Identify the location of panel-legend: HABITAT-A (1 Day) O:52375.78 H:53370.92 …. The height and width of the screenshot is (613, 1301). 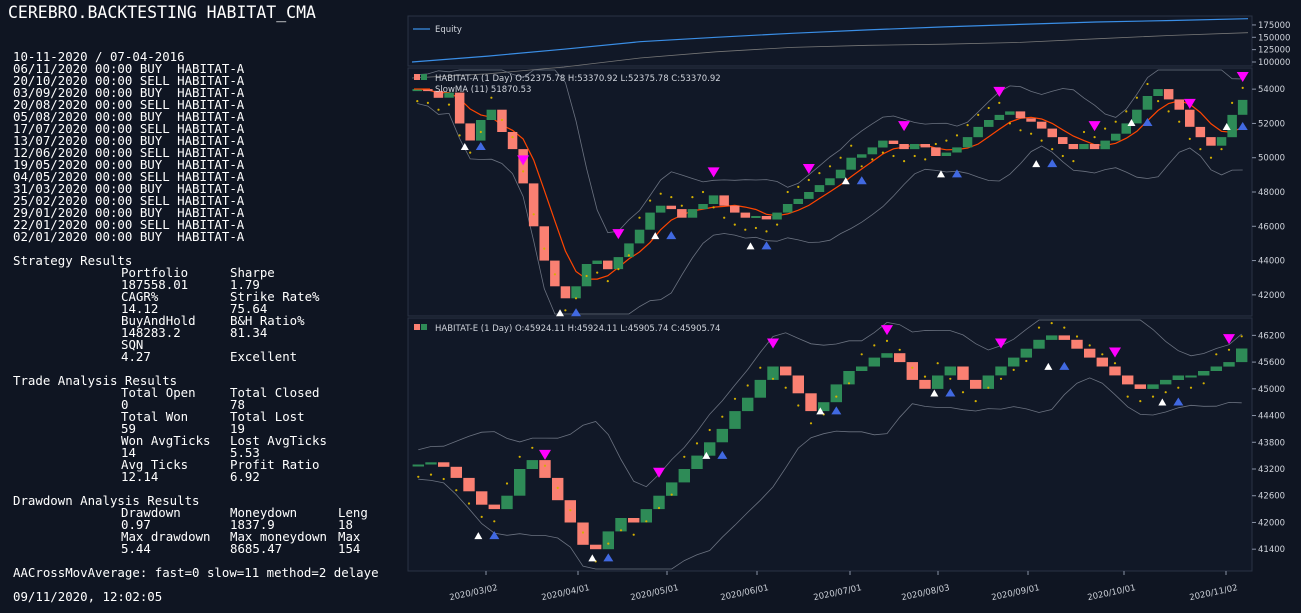
(578, 79).